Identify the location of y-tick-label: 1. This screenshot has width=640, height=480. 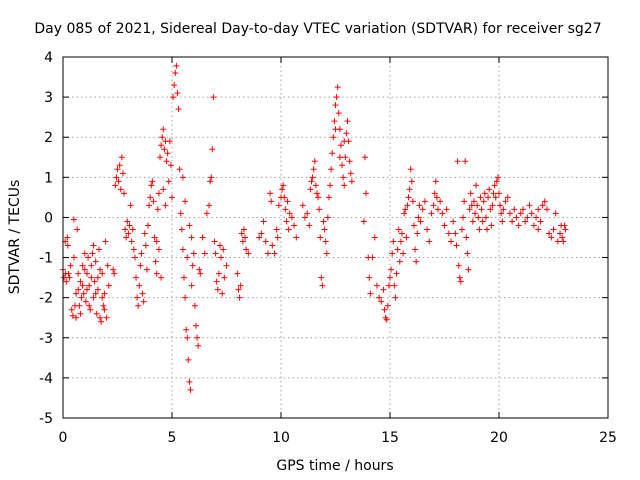
(48, 178).